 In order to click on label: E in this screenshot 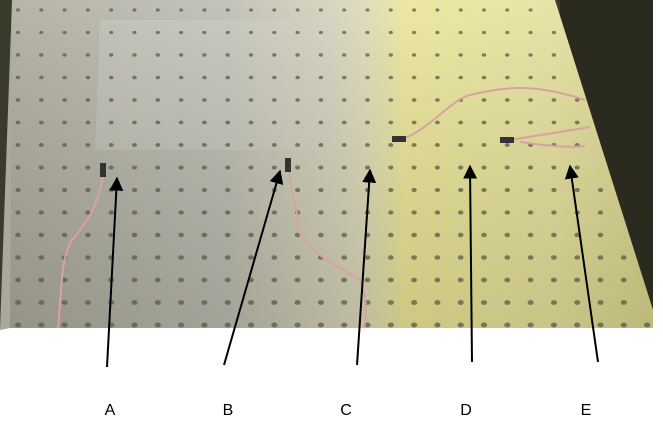, I will do `click(586, 410)`.